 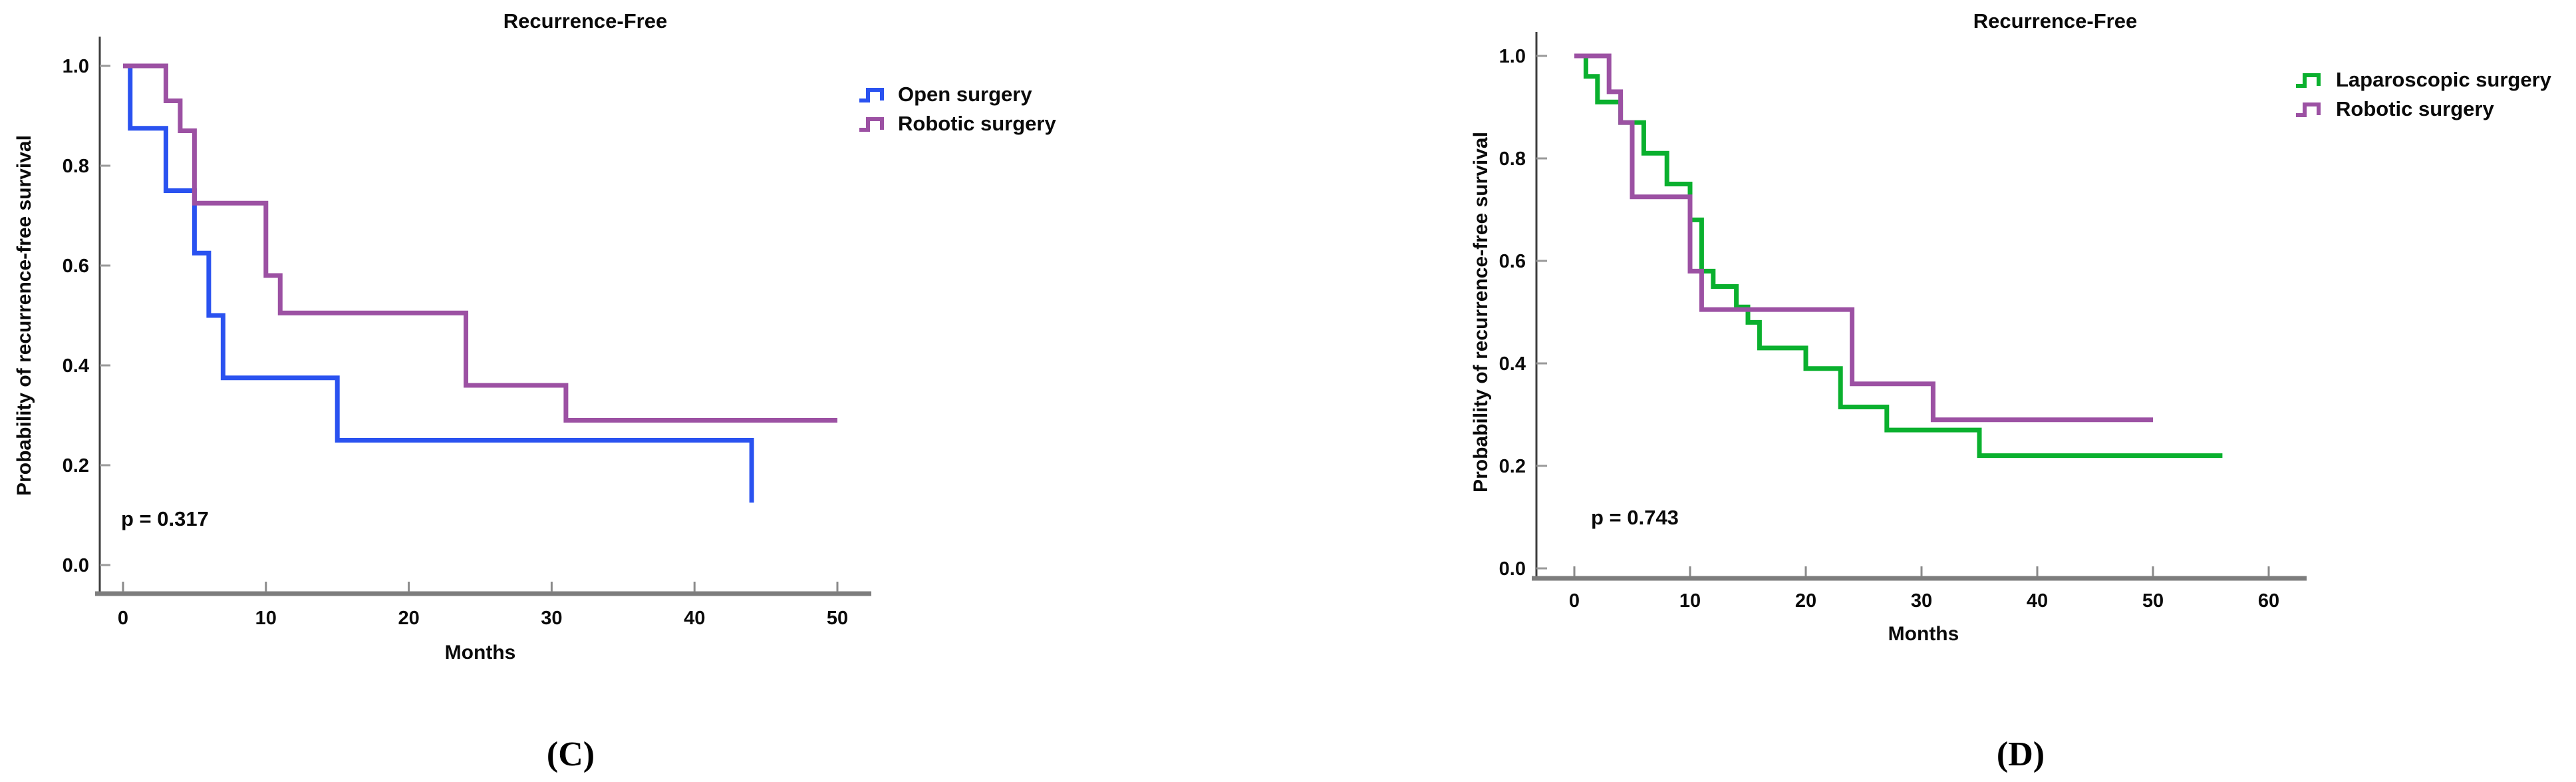 I want to click on km-curve-laparoscopic-surgery, so click(x=1898, y=256).